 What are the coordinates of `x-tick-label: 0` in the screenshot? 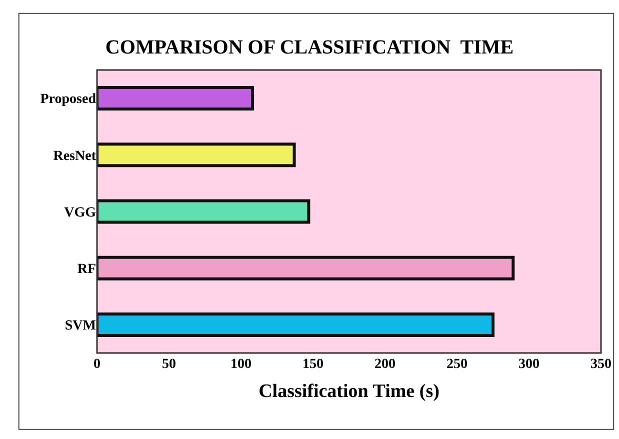 It's located at (97, 364).